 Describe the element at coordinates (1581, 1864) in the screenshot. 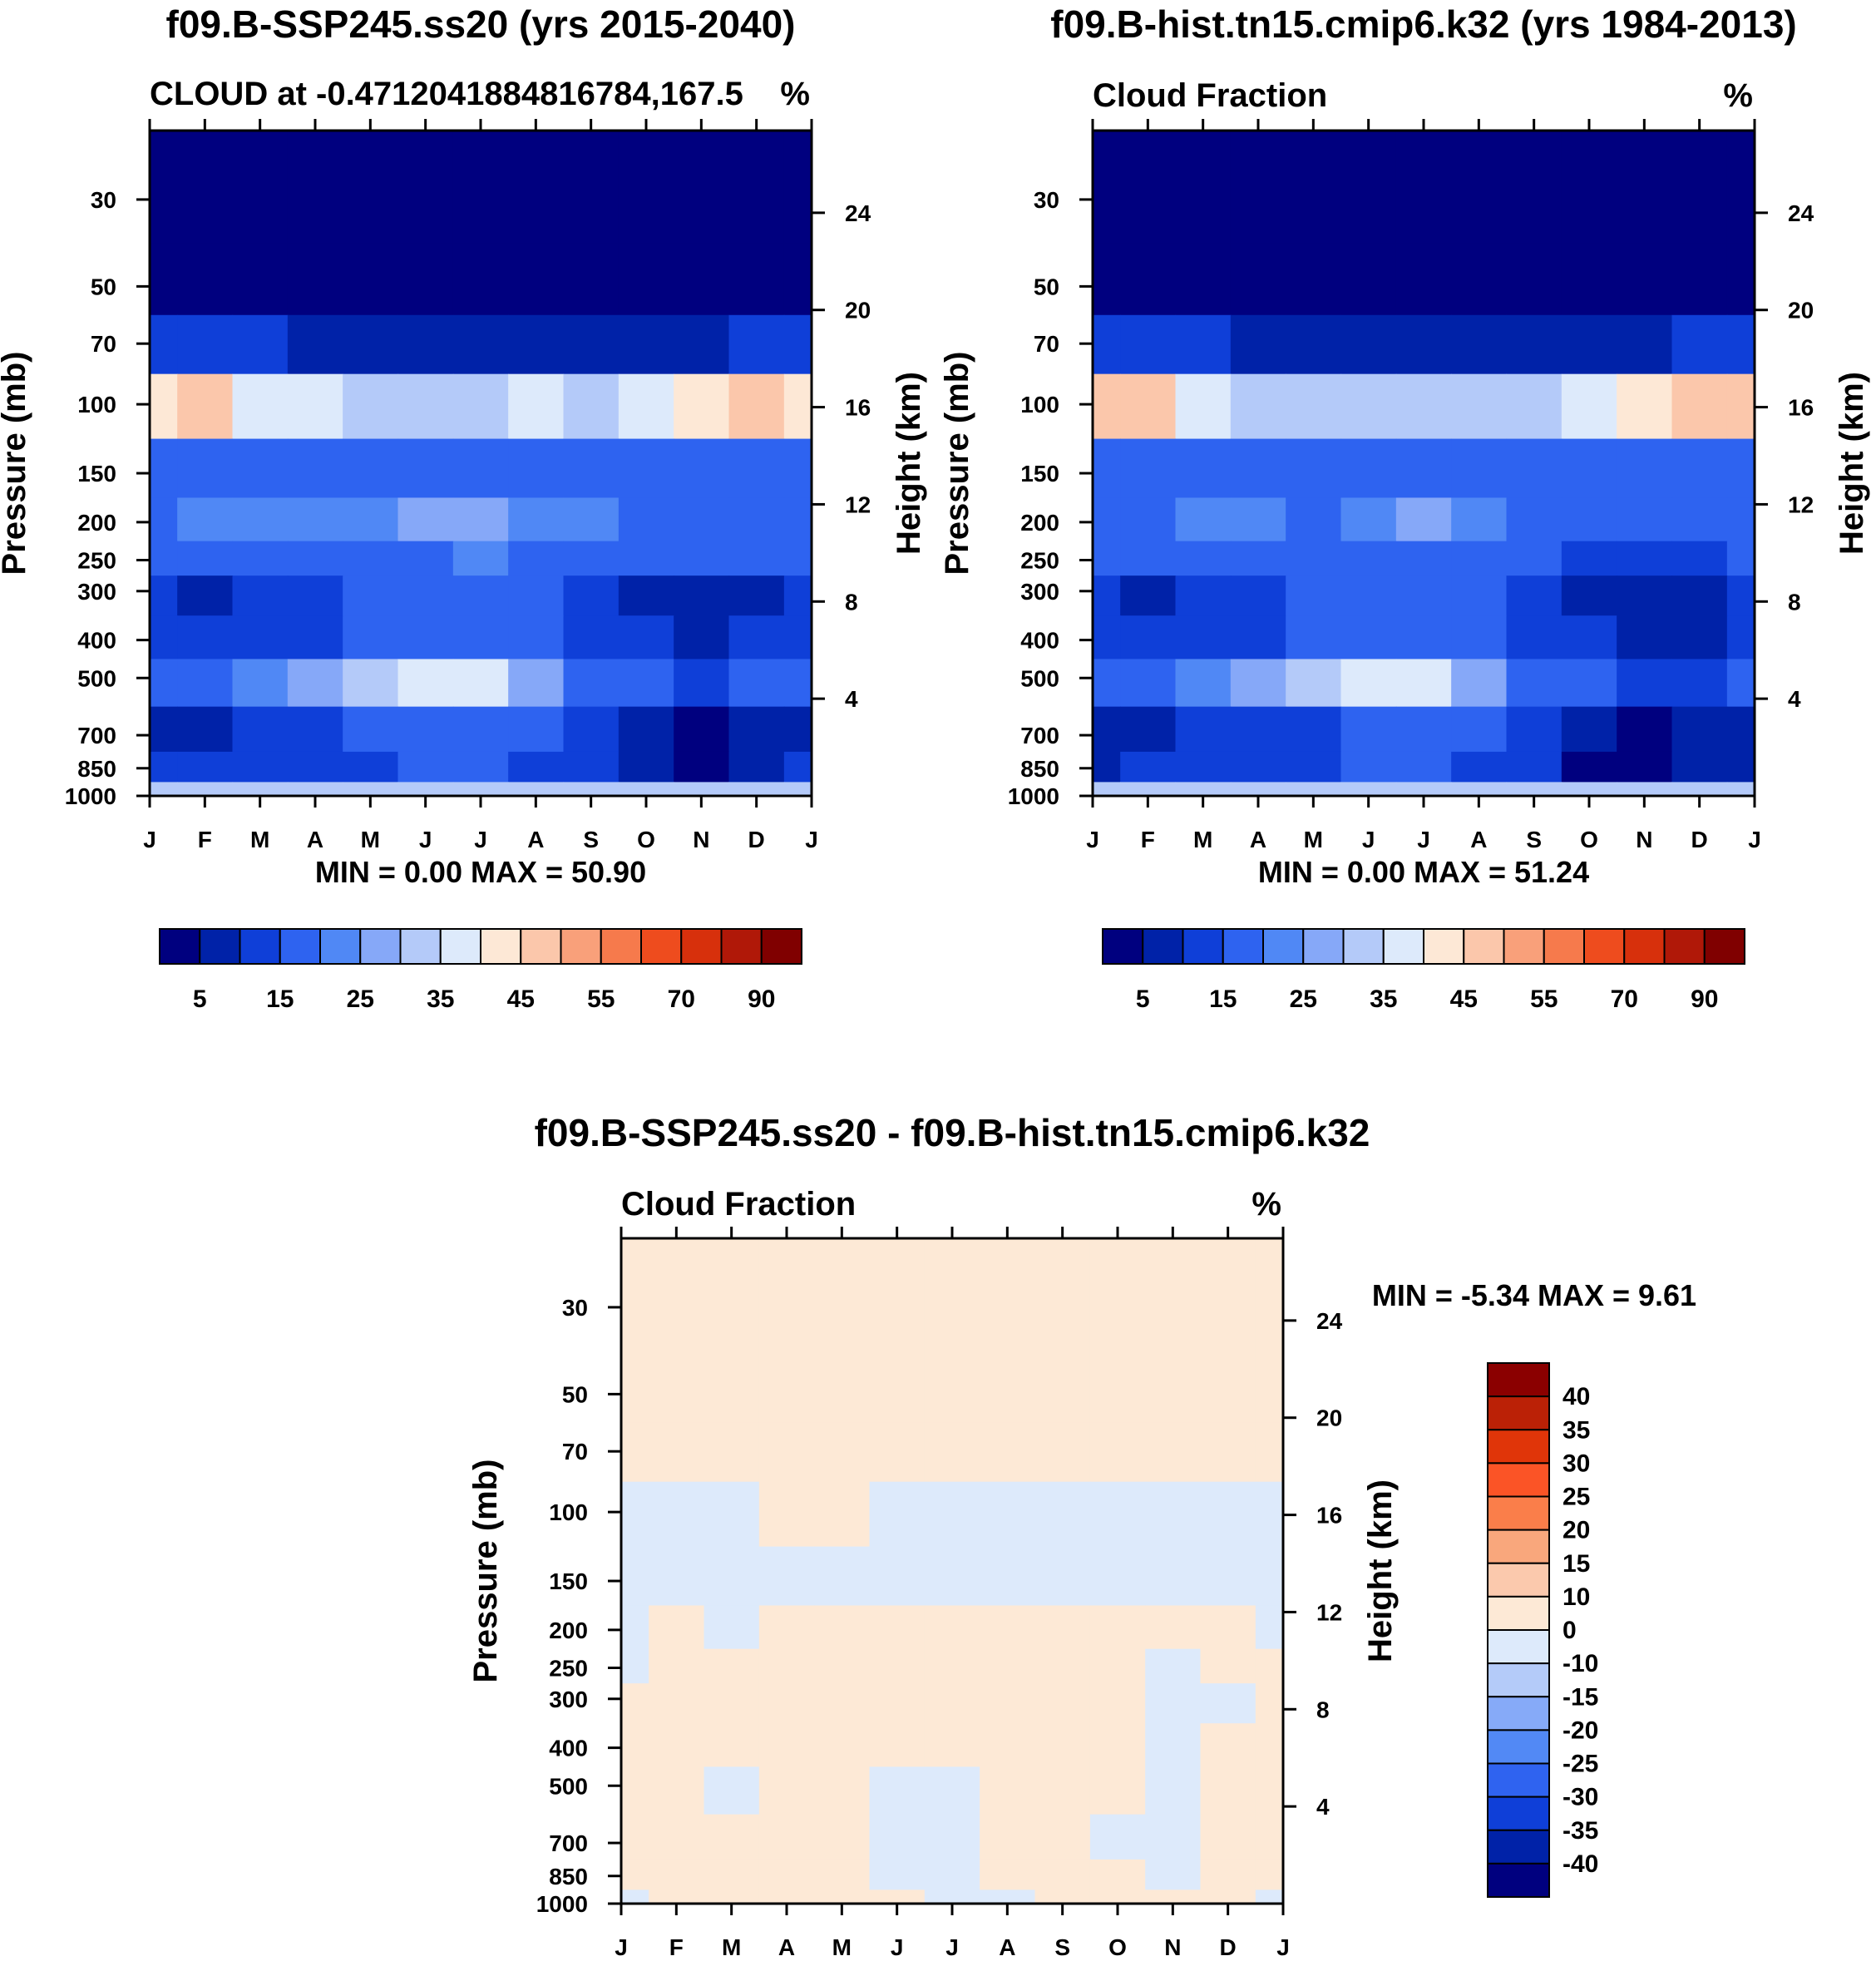

I see `colorbar-label: -40` at that location.